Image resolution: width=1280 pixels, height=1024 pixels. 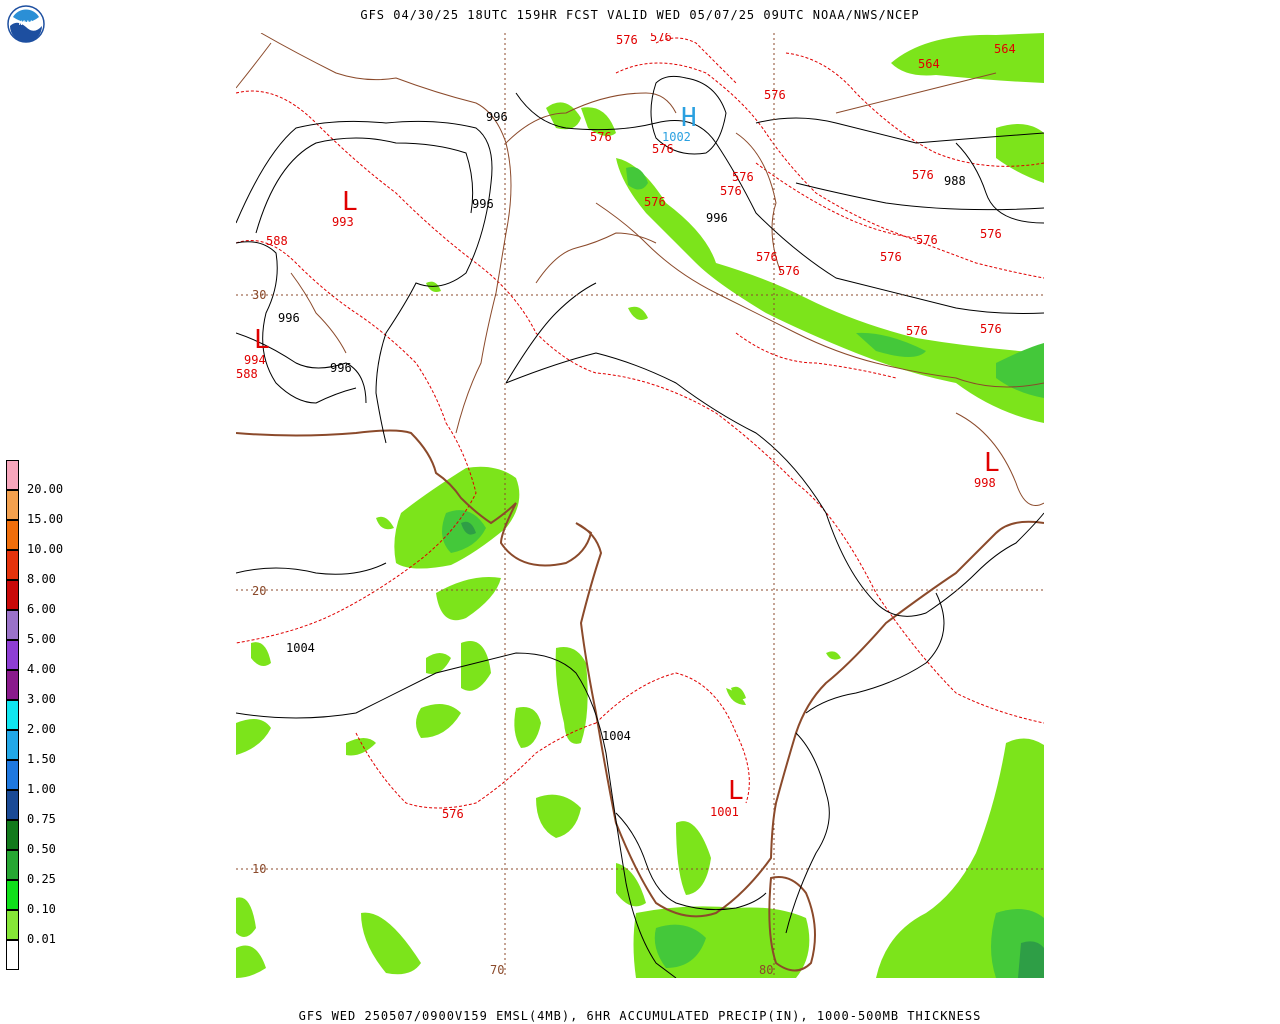 I want to click on legend-label: 4.00, so click(x=41, y=669).